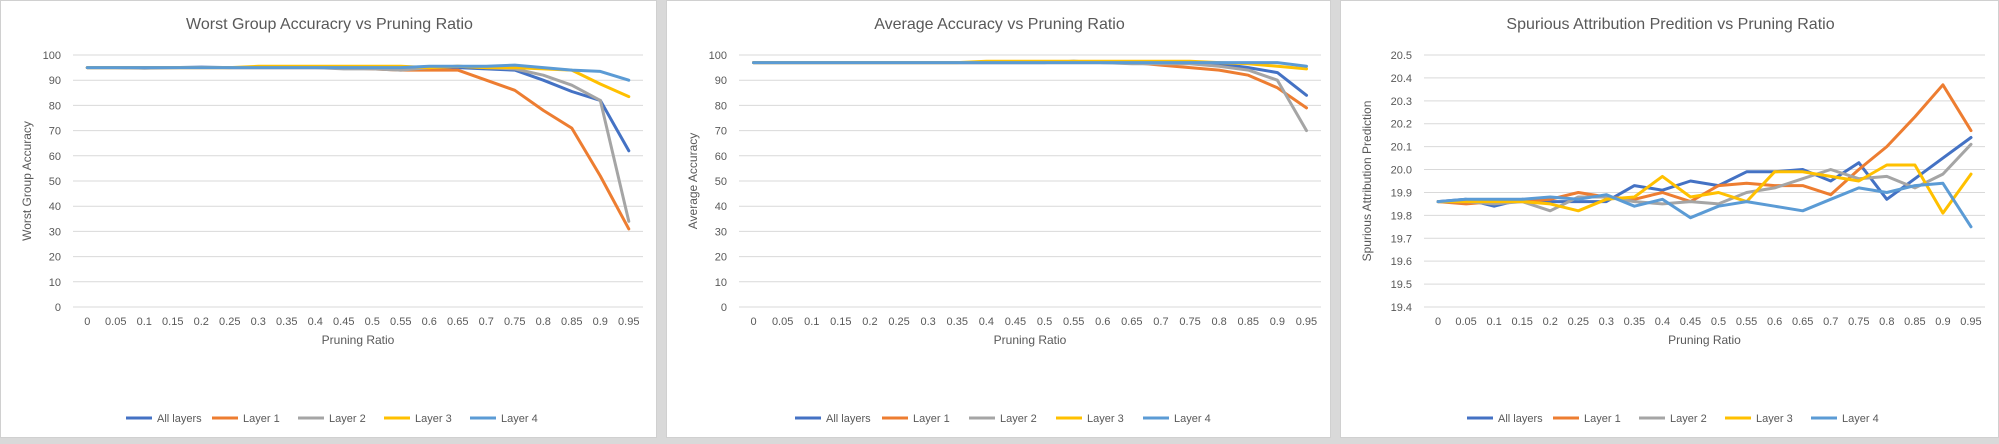 This screenshot has width=1999, height=444. What do you see at coordinates (782, 322) in the screenshot?
I see `x-tick-label: 0.05` at bounding box center [782, 322].